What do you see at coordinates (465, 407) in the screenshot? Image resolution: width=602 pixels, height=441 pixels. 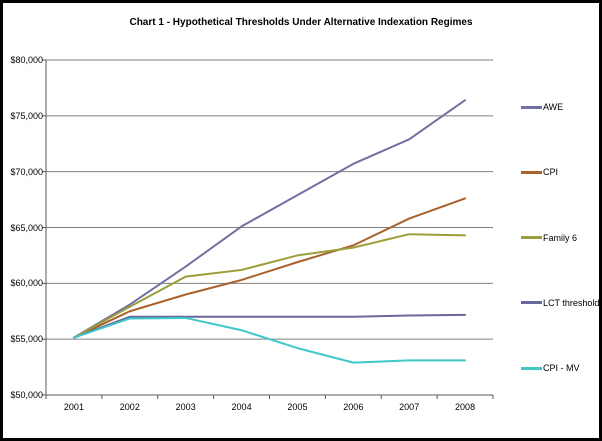 I see `x-axis-tick-label: 2008` at bounding box center [465, 407].